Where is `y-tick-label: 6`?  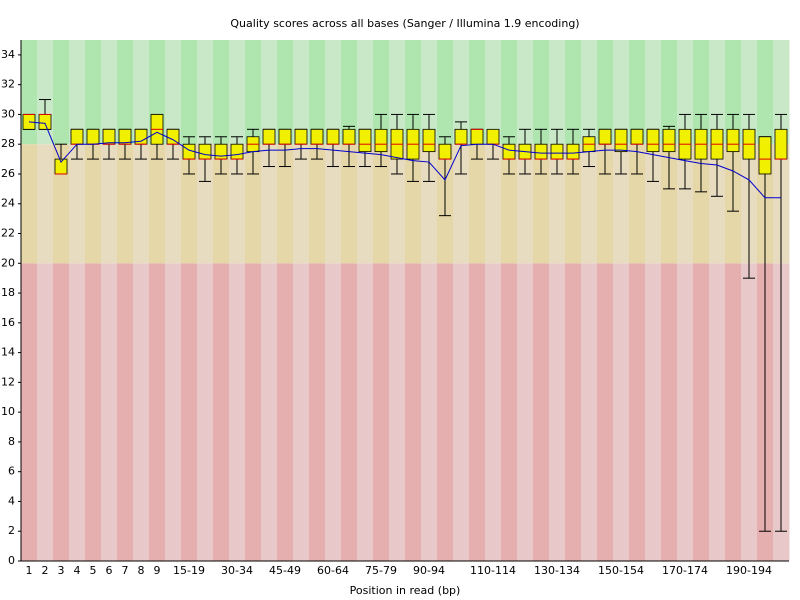 y-tick-label: 6 is located at coordinates (11, 471).